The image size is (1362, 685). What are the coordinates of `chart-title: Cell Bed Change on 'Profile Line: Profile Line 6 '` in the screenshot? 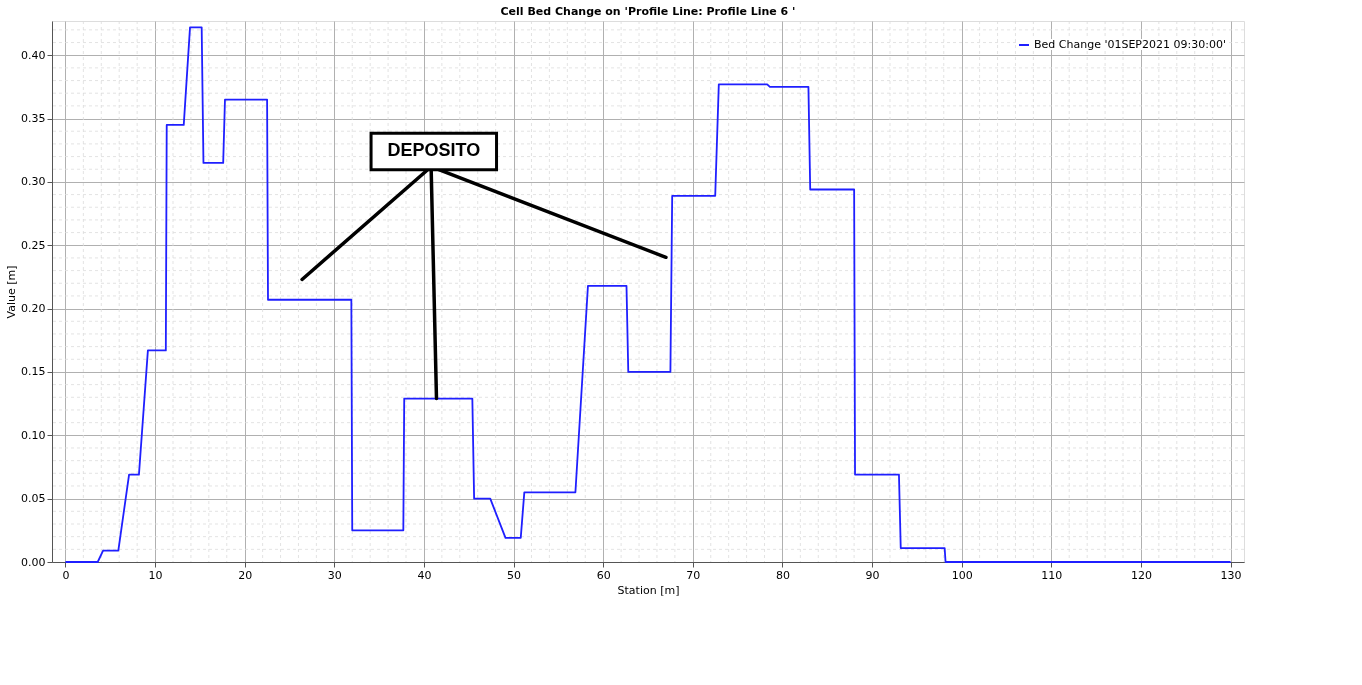 It's located at (648, 11).